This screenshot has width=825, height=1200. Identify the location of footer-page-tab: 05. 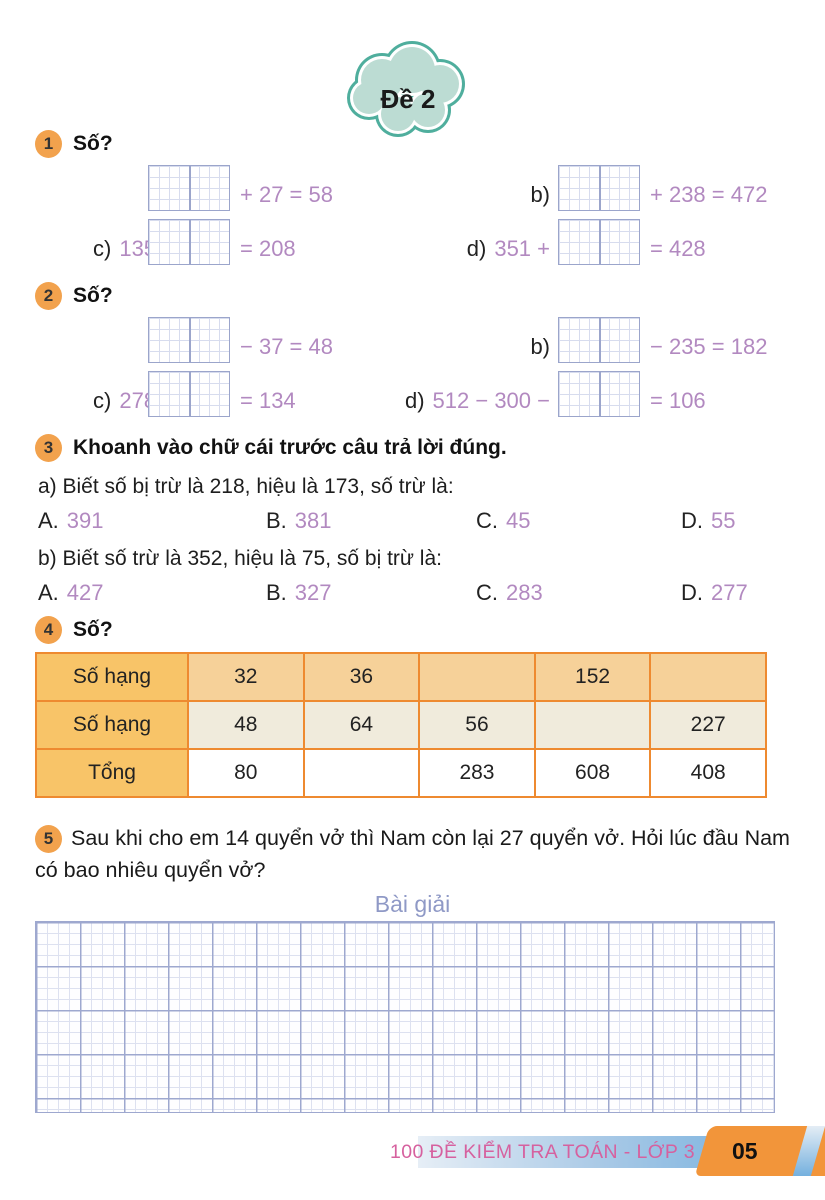
(759, 1151).